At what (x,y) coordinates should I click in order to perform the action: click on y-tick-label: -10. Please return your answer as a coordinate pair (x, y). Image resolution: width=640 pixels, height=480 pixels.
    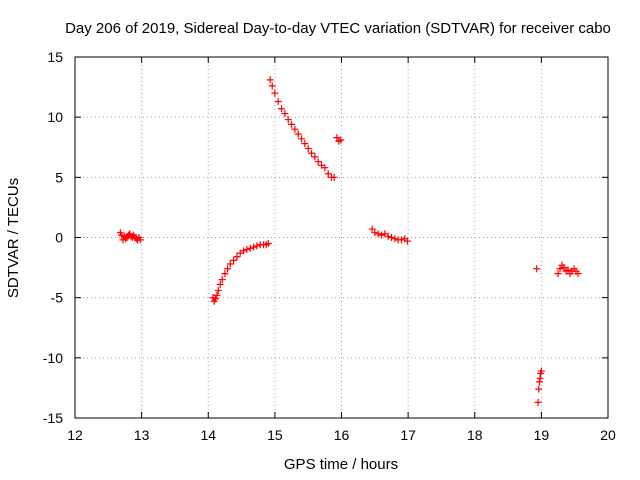
    Looking at the image, I should click on (53, 358).